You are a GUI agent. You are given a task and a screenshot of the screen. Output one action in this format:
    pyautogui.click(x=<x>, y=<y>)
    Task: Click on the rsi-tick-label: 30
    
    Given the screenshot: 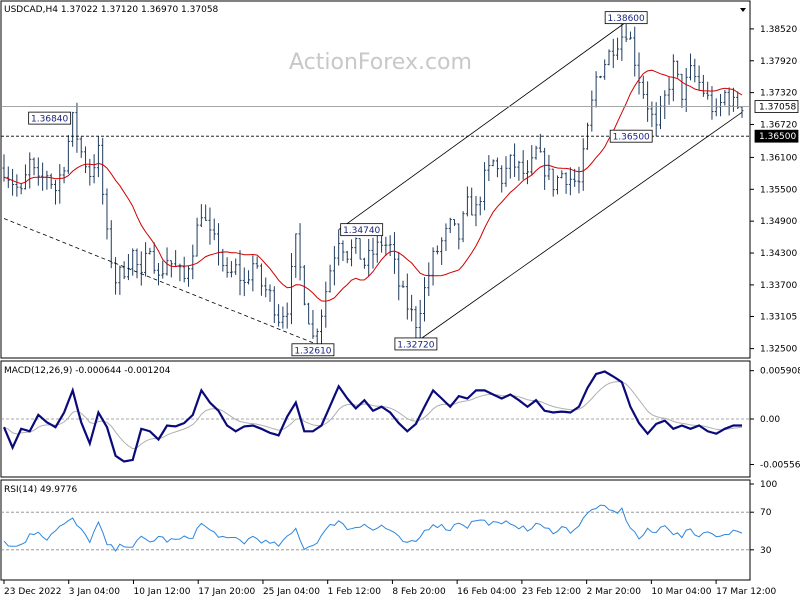 What is the action you would take?
    pyautogui.click(x=766, y=551)
    